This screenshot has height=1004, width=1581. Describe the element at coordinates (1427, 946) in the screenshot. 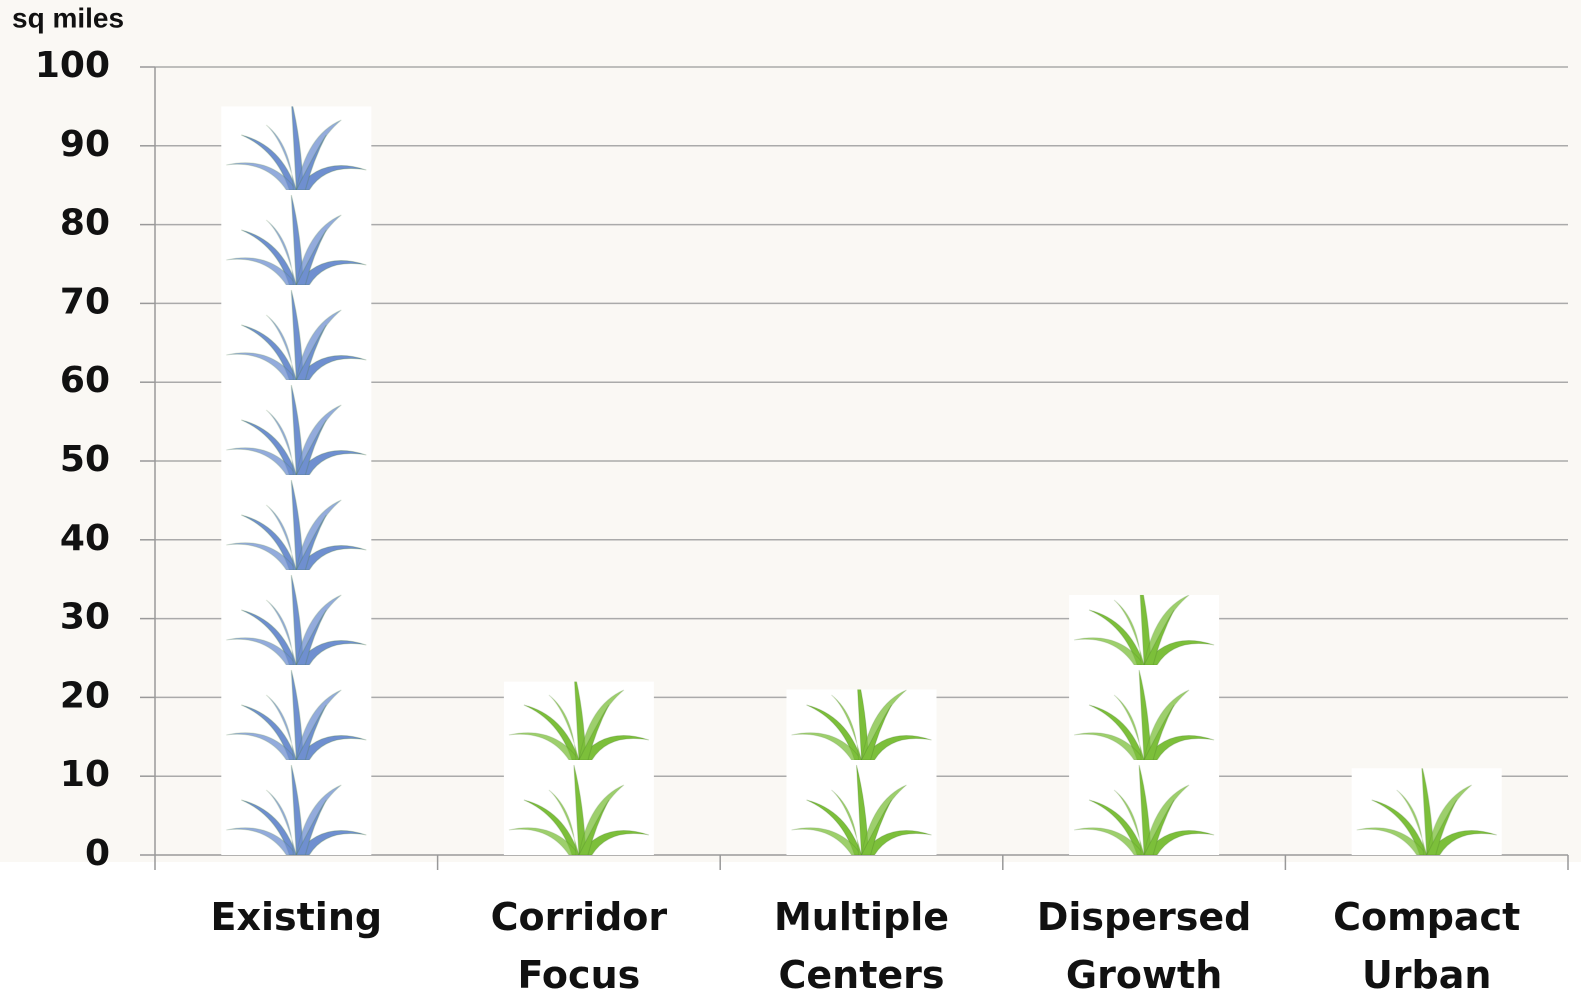

I see `x-tick-label: Compact Urban` at that location.